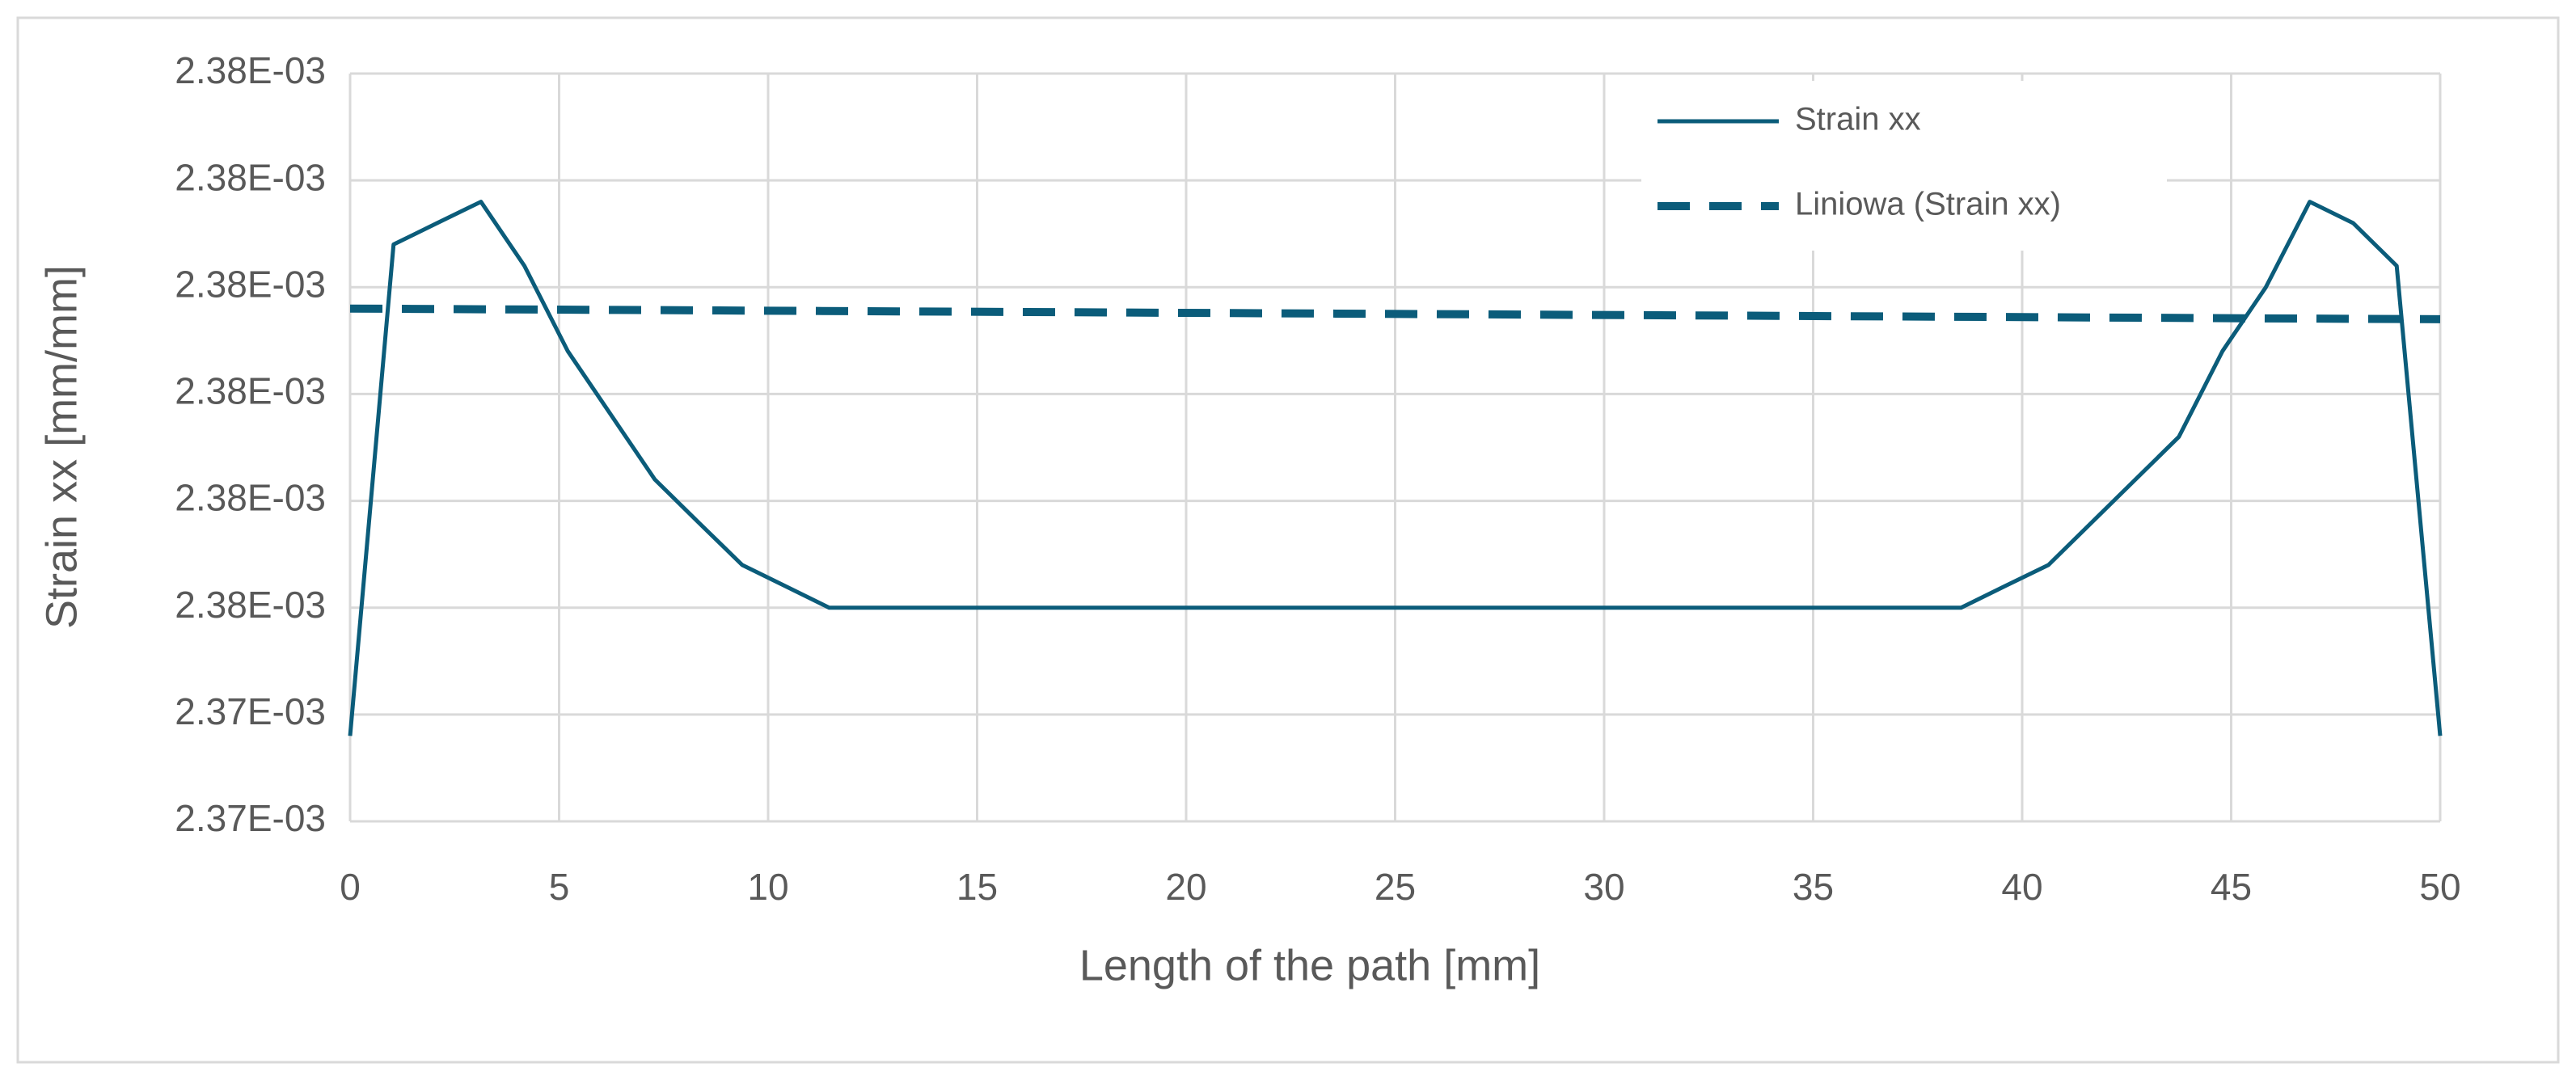  What do you see at coordinates (1904, 166) in the screenshot?
I see `legend-box` at bounding box center [1904, 166].